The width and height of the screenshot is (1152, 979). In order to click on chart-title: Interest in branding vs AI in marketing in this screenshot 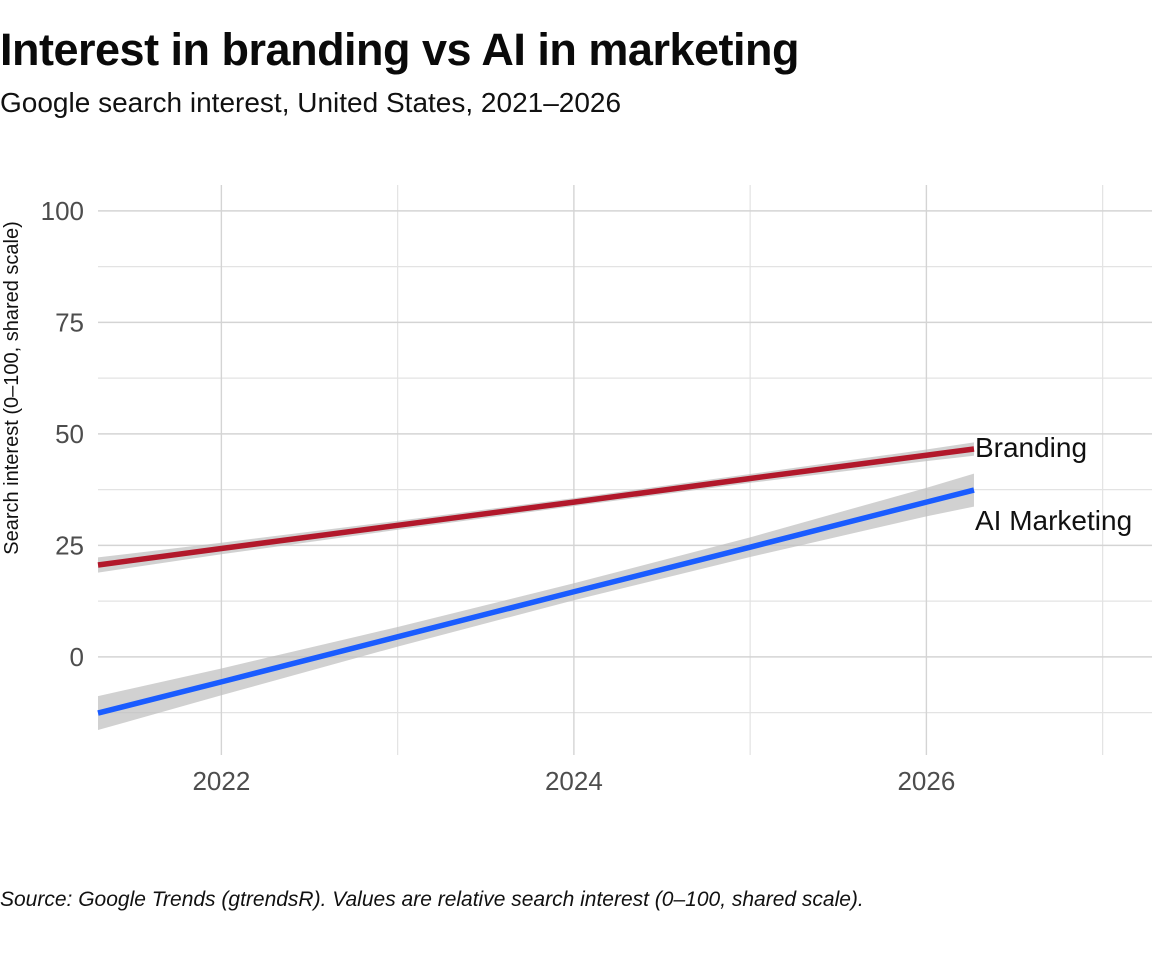, I will do `click(399, 49)`.